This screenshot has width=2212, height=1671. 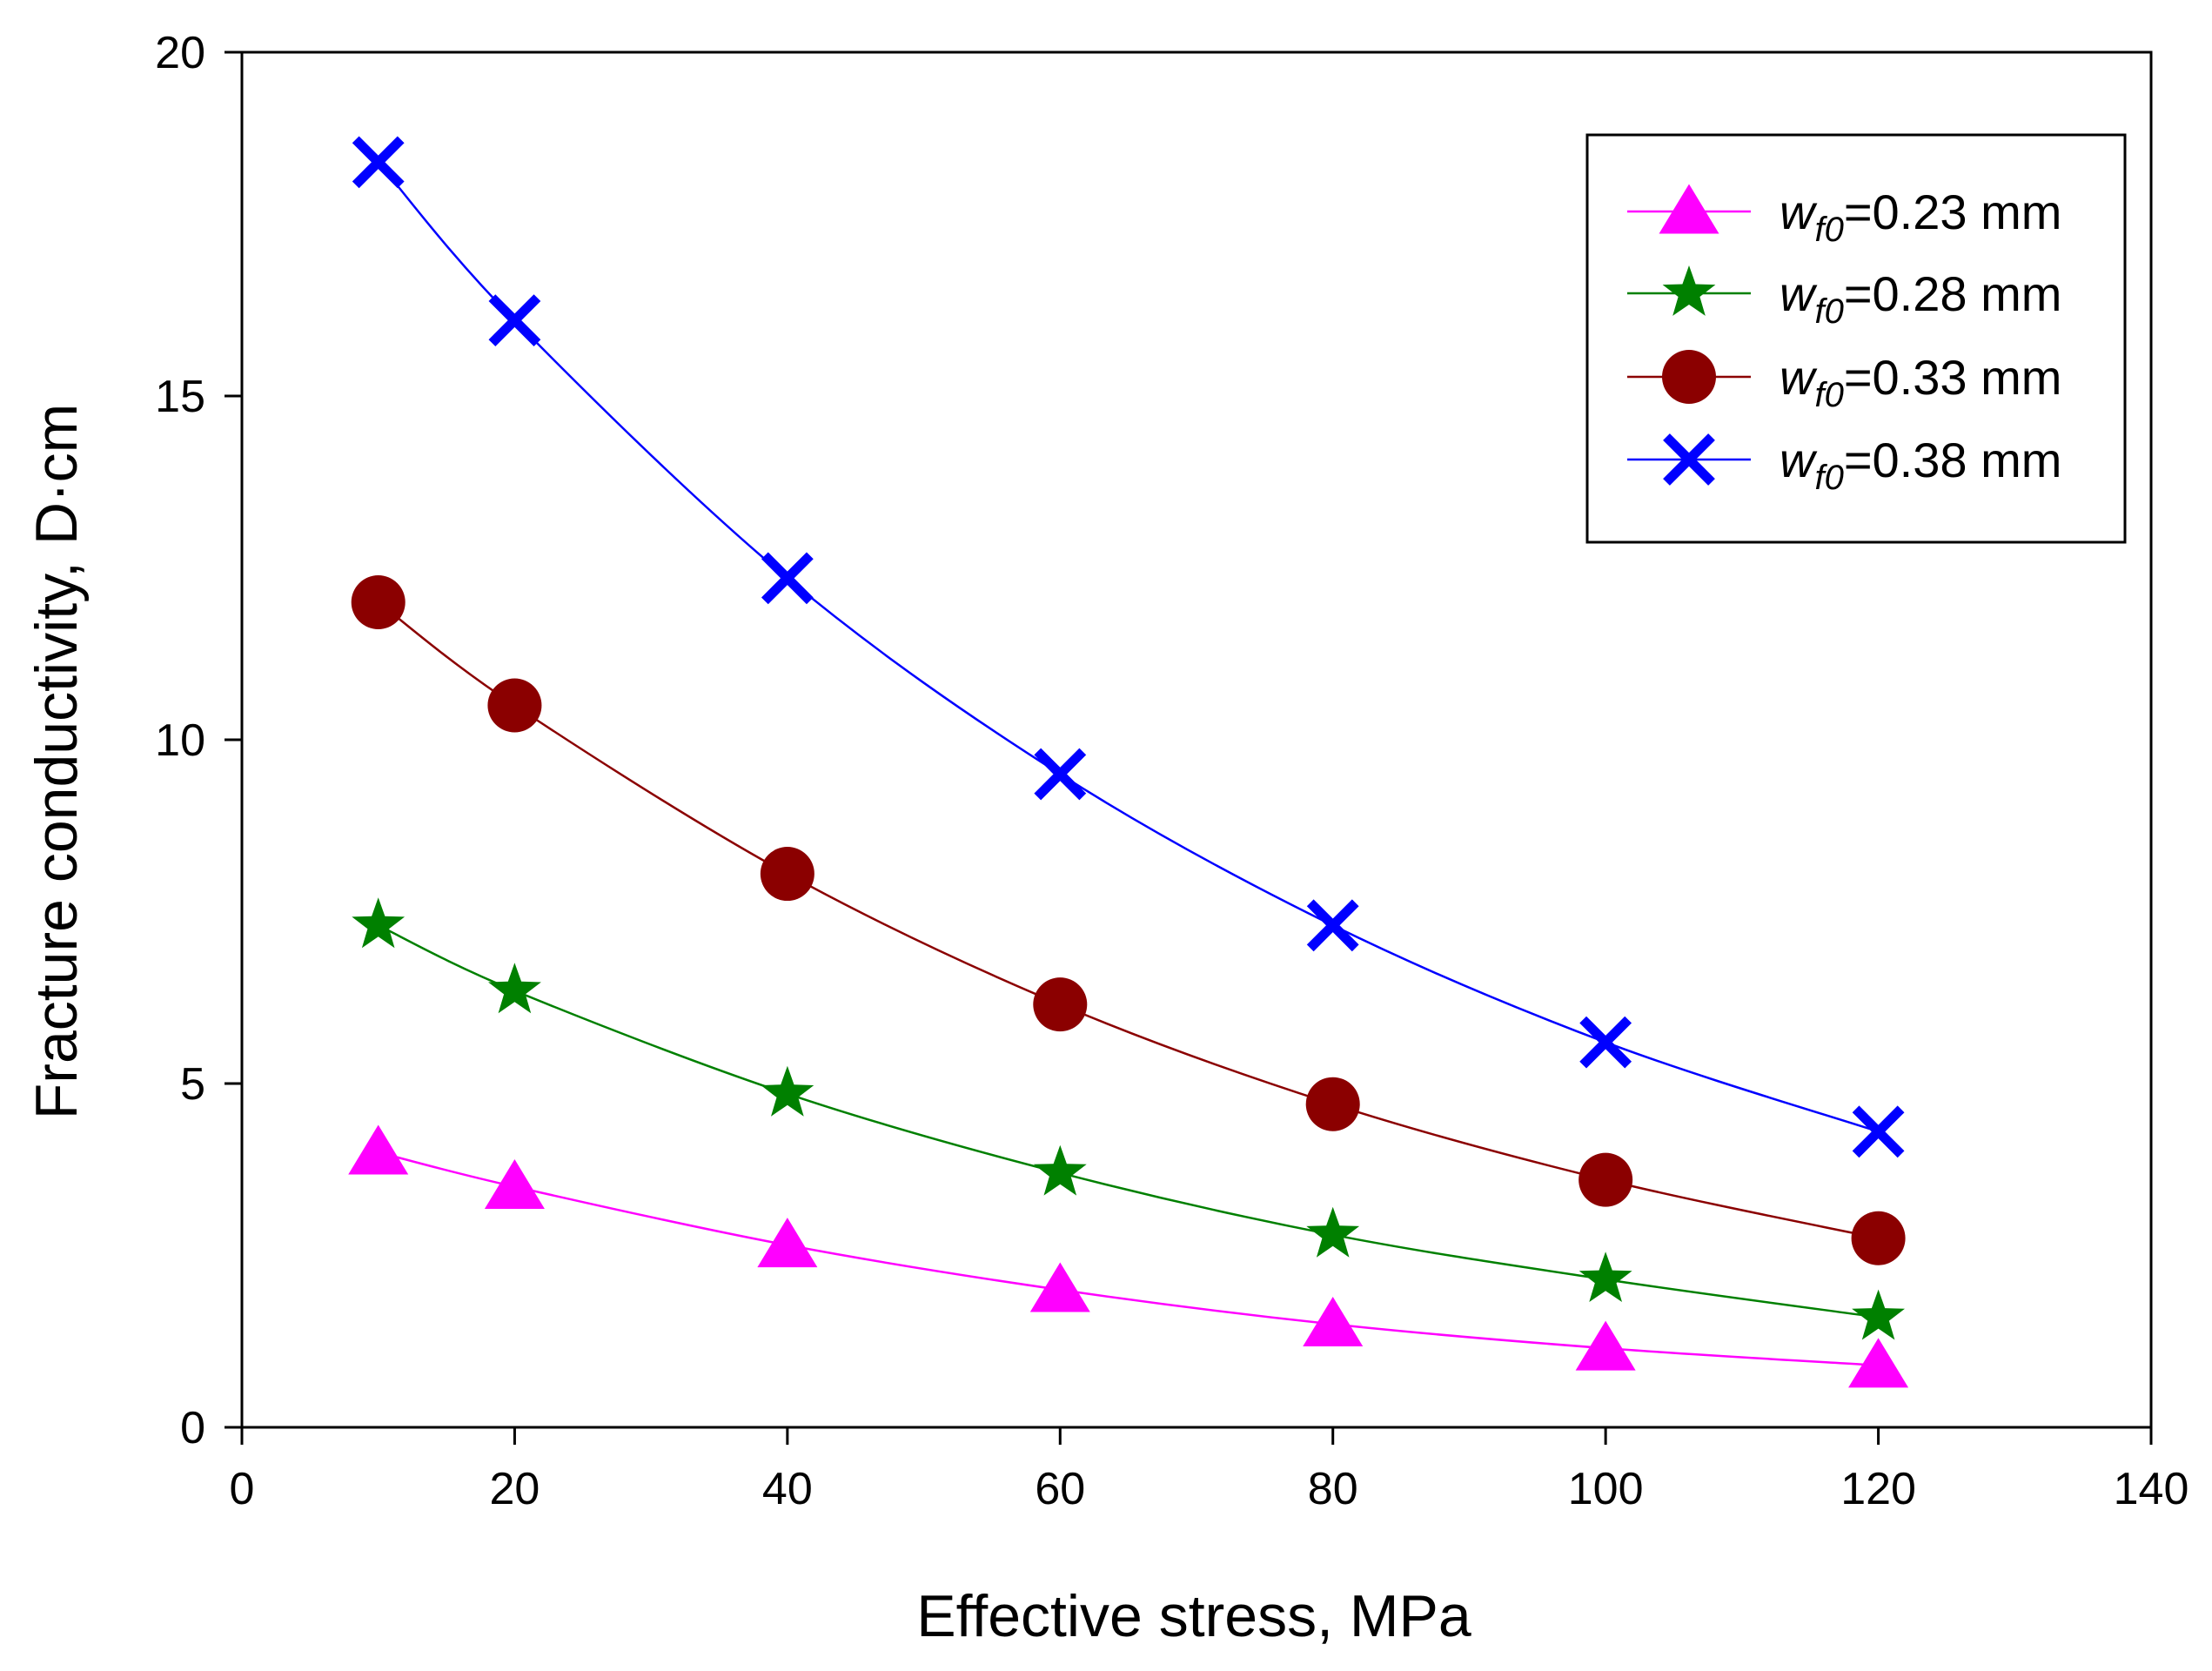 I want to click on legend-entry: wf0=0.38 mm, so click(x=1844, y=465).